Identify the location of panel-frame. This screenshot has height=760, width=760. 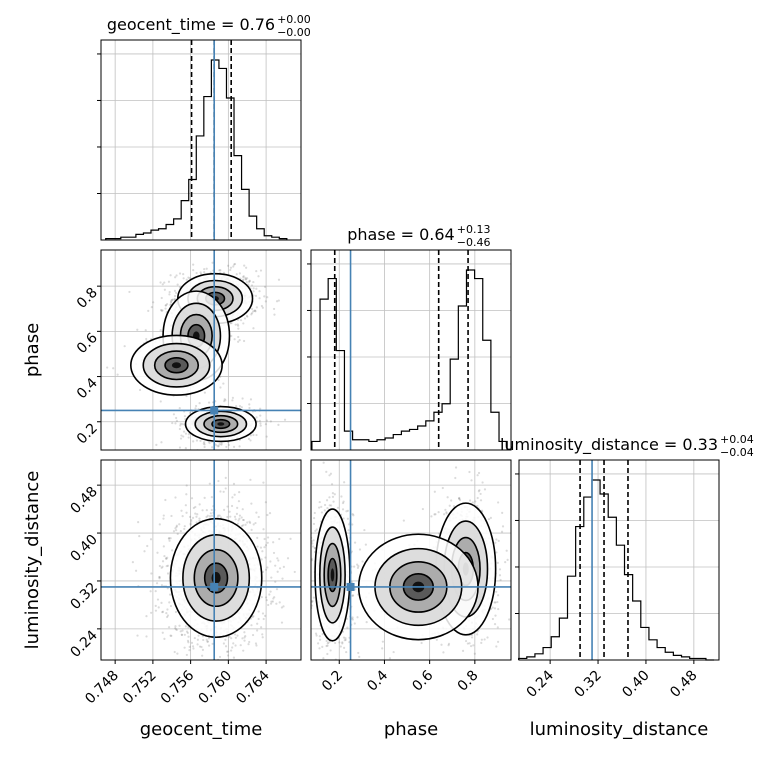
(201, 560).